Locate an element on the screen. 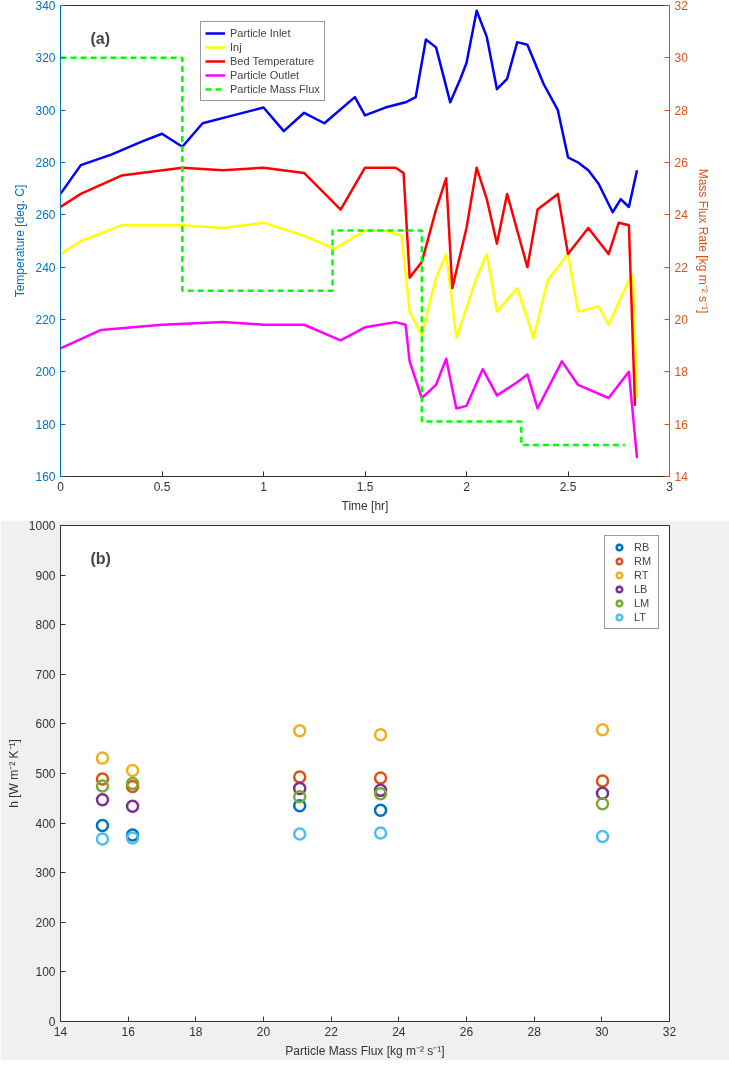 Image resolution: width=729 pixels, height=1067 pixels. x-tick-label: 3 is located at coordinates (670, 486).